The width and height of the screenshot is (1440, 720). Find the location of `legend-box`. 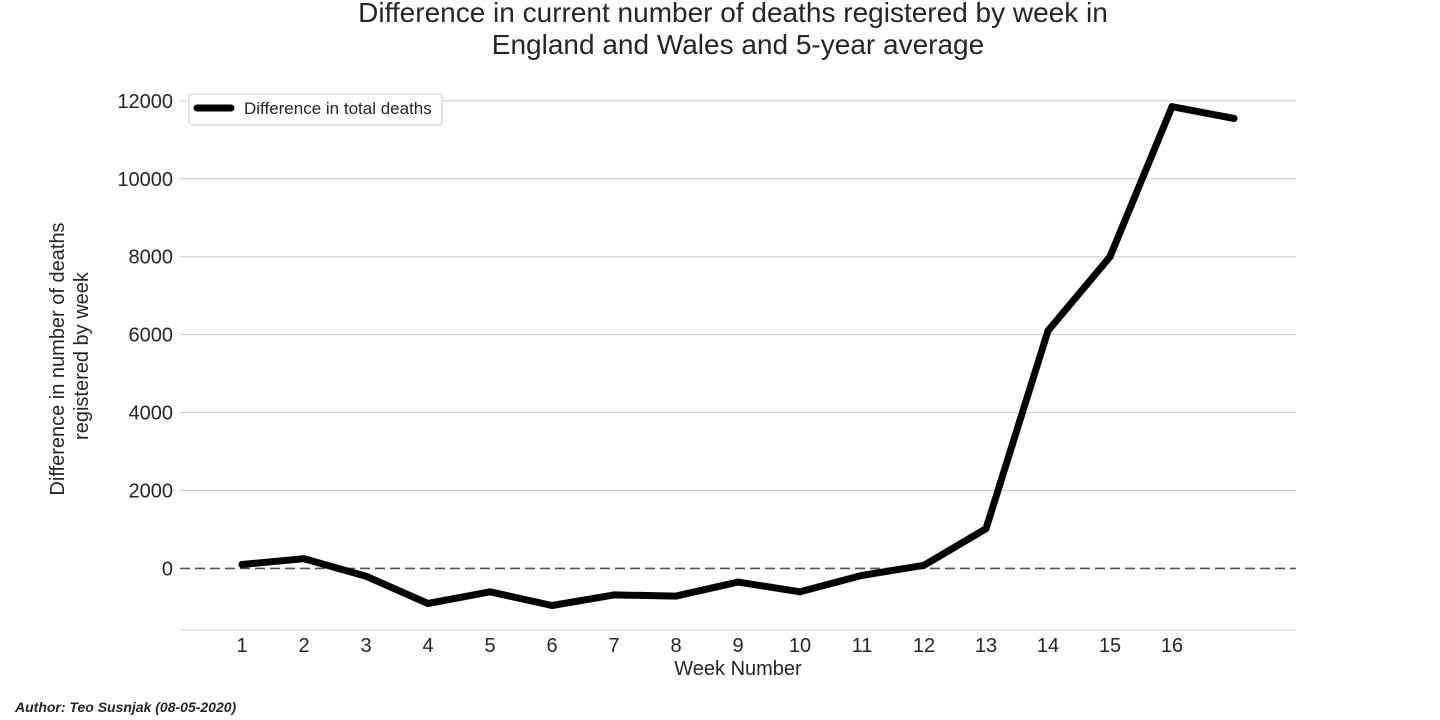

legend-box is located at coordinates (315, 109).